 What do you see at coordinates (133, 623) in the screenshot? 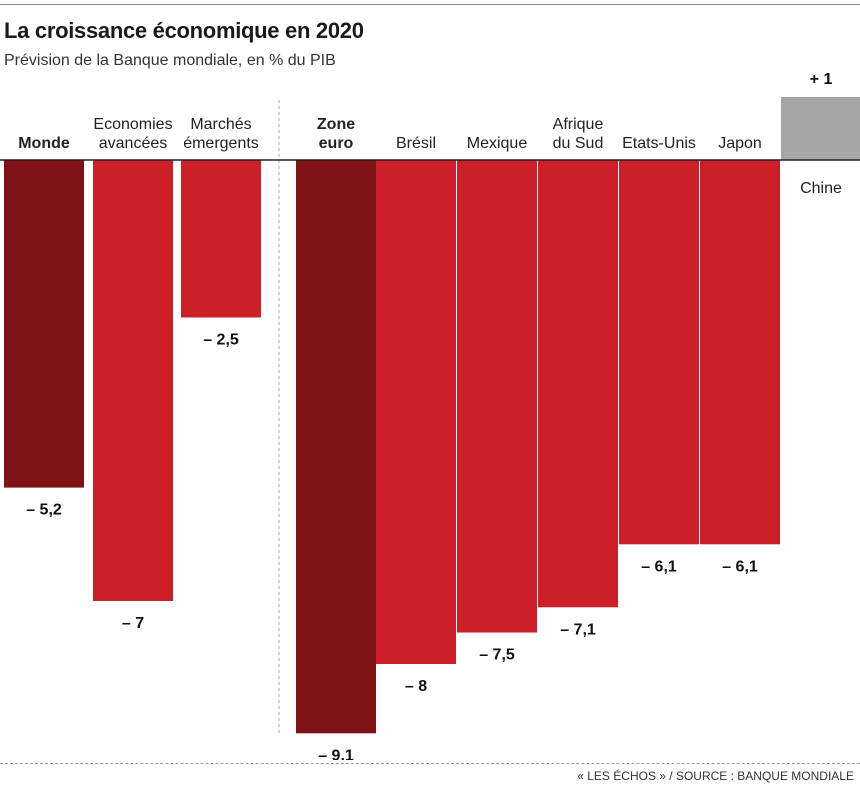
I see `value-label: – 7` at bounding box center [133, 623].